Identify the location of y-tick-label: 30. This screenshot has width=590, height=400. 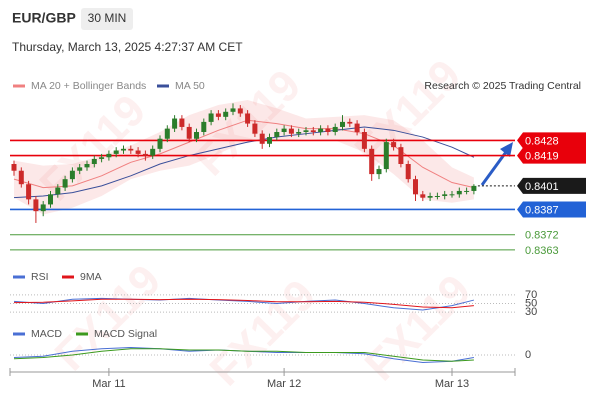
(531, 312).